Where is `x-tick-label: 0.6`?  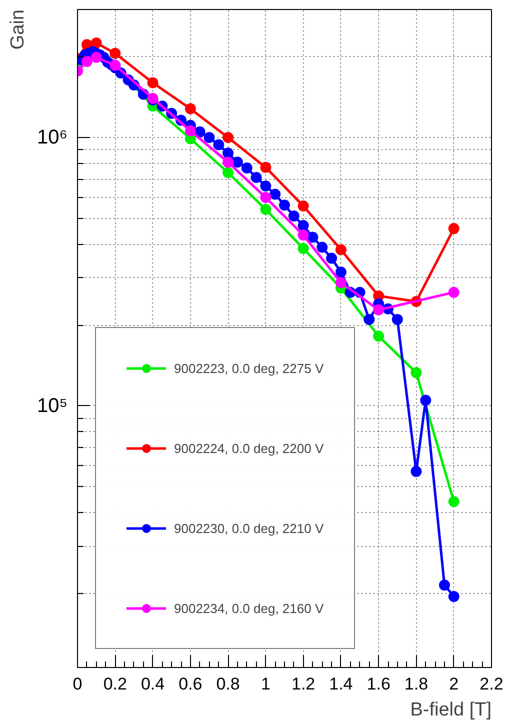
x-tick-label: 0.6 is located at coordinates (190, 684).